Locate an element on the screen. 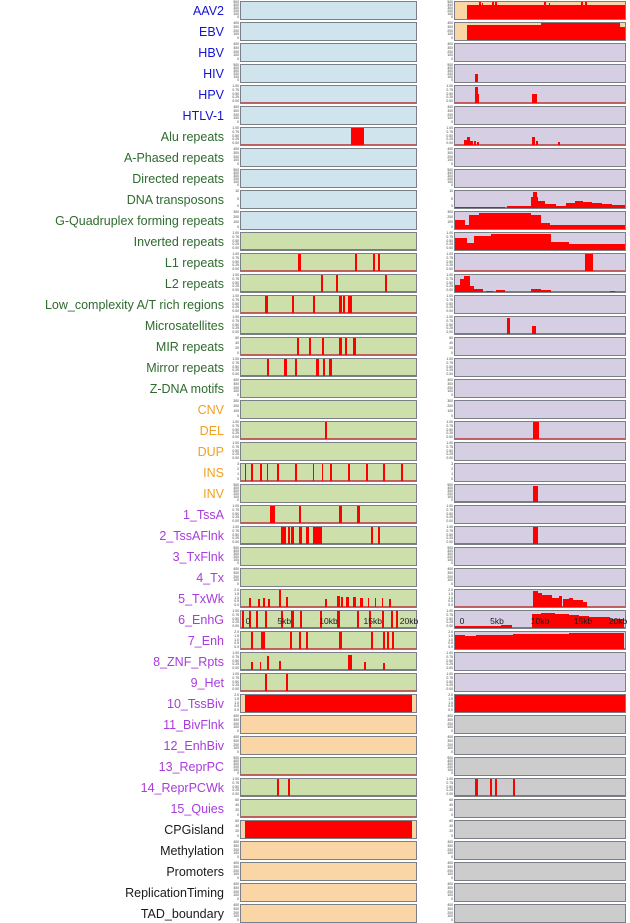  track-left-ins is located at coordinates (328, 472).